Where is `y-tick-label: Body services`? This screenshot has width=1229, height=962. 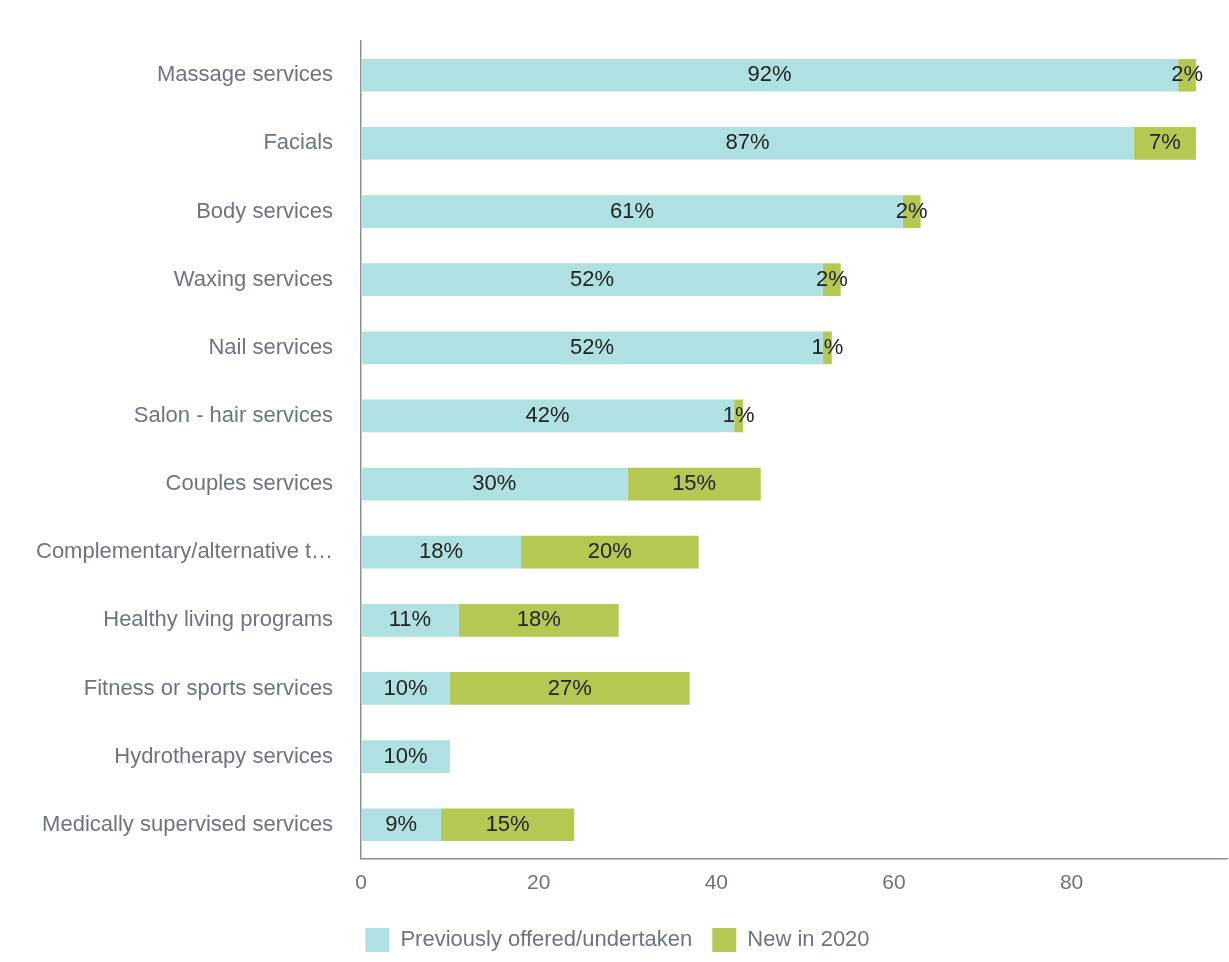
y-tick-label: Body services is located at coordinates (265, 210).